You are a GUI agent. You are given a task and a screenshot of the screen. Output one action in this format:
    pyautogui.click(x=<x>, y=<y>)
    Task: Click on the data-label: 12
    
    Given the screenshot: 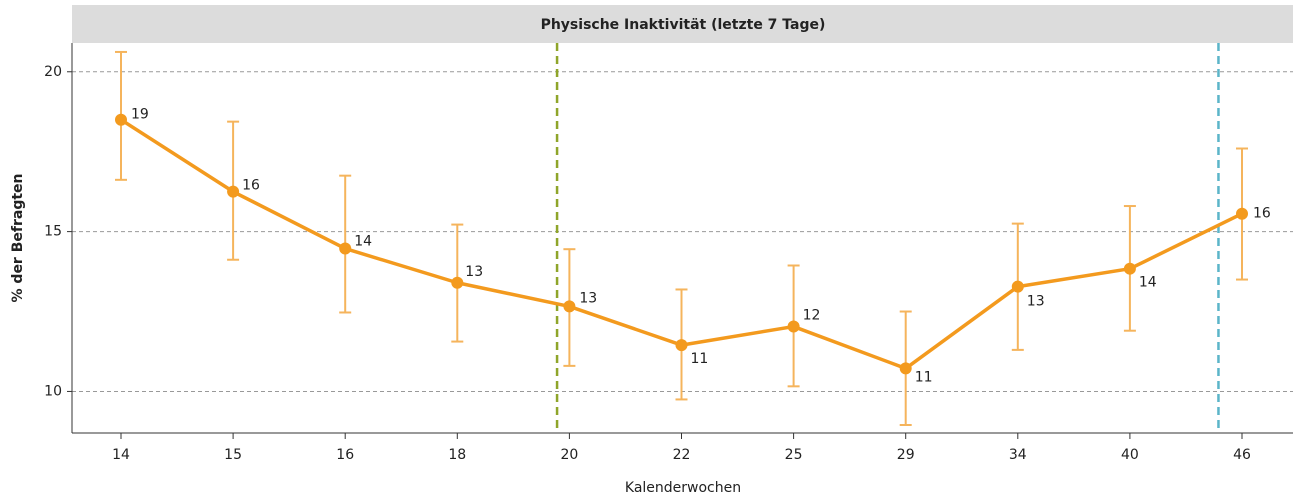 What is the action you would take?
    pyautogui.click(x=812, y=316)
    